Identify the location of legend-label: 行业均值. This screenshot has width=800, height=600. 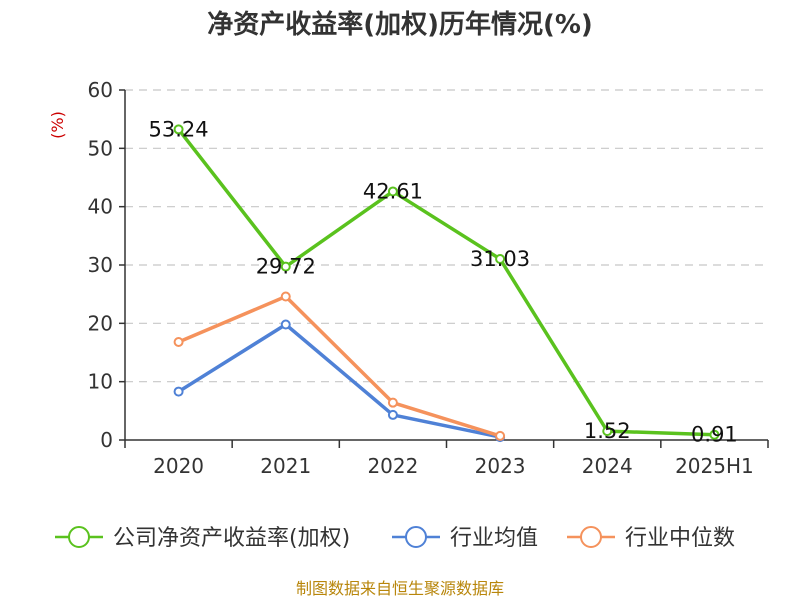
(494, 538).